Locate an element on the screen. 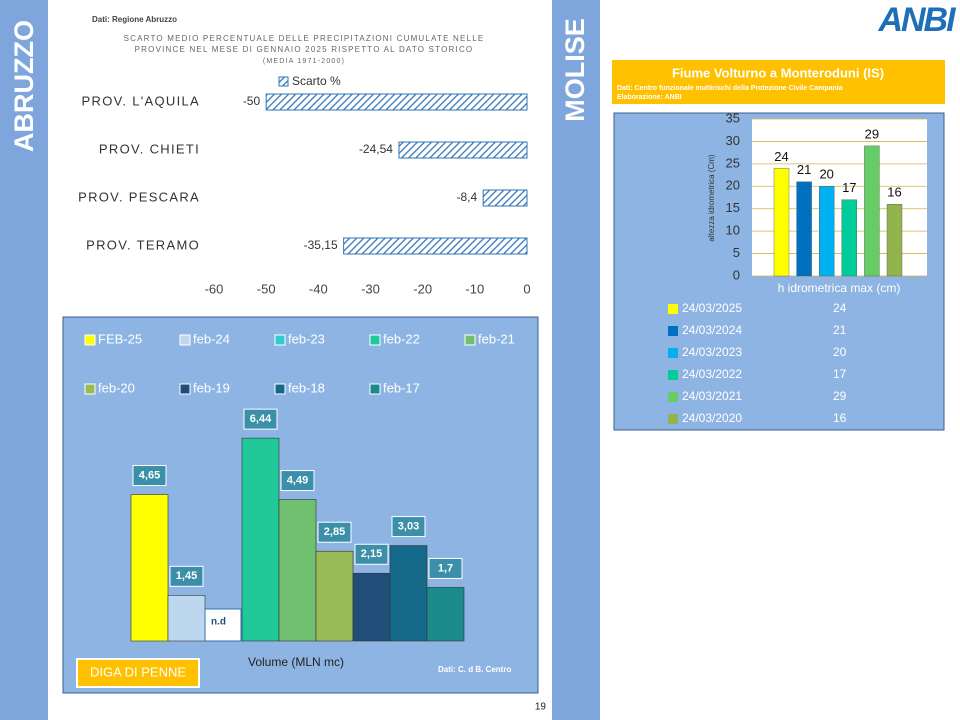 The image size is (960, 720). middle-strip is located at coordinates (576, 360).